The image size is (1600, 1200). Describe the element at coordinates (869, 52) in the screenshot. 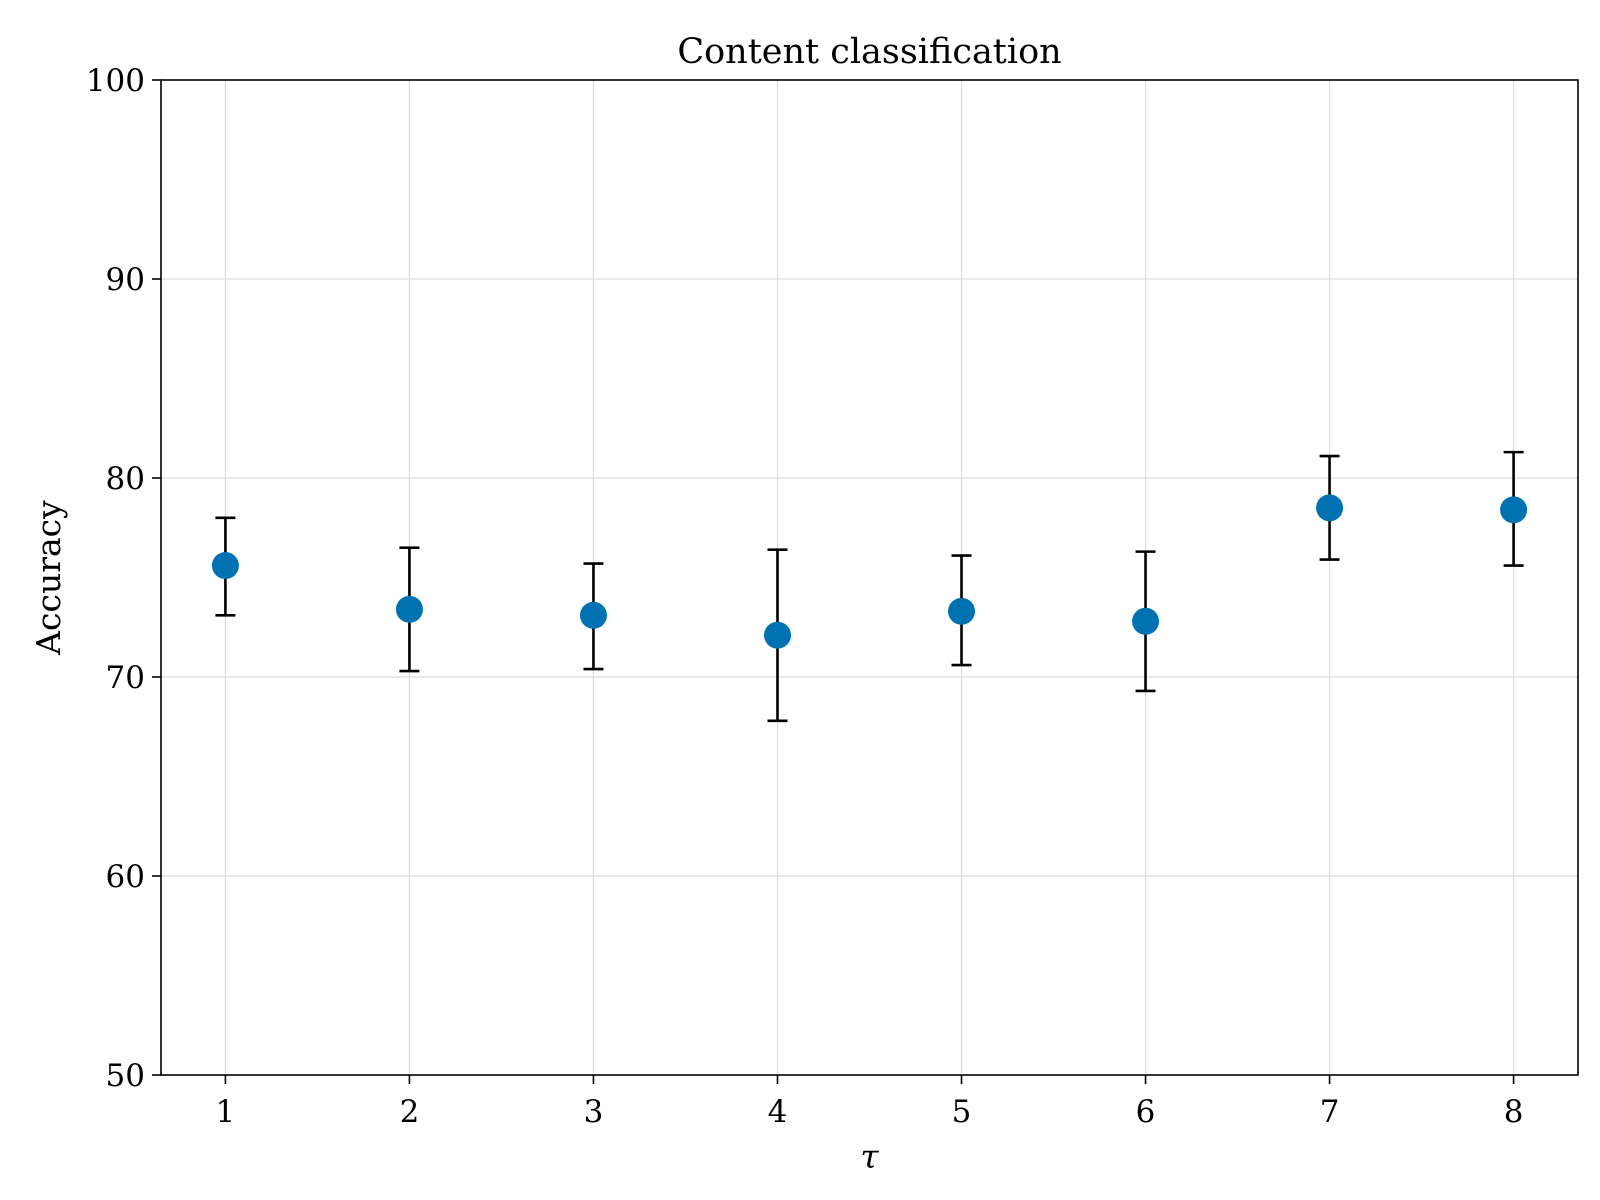

I see `chart-title: Content classification` at that location.